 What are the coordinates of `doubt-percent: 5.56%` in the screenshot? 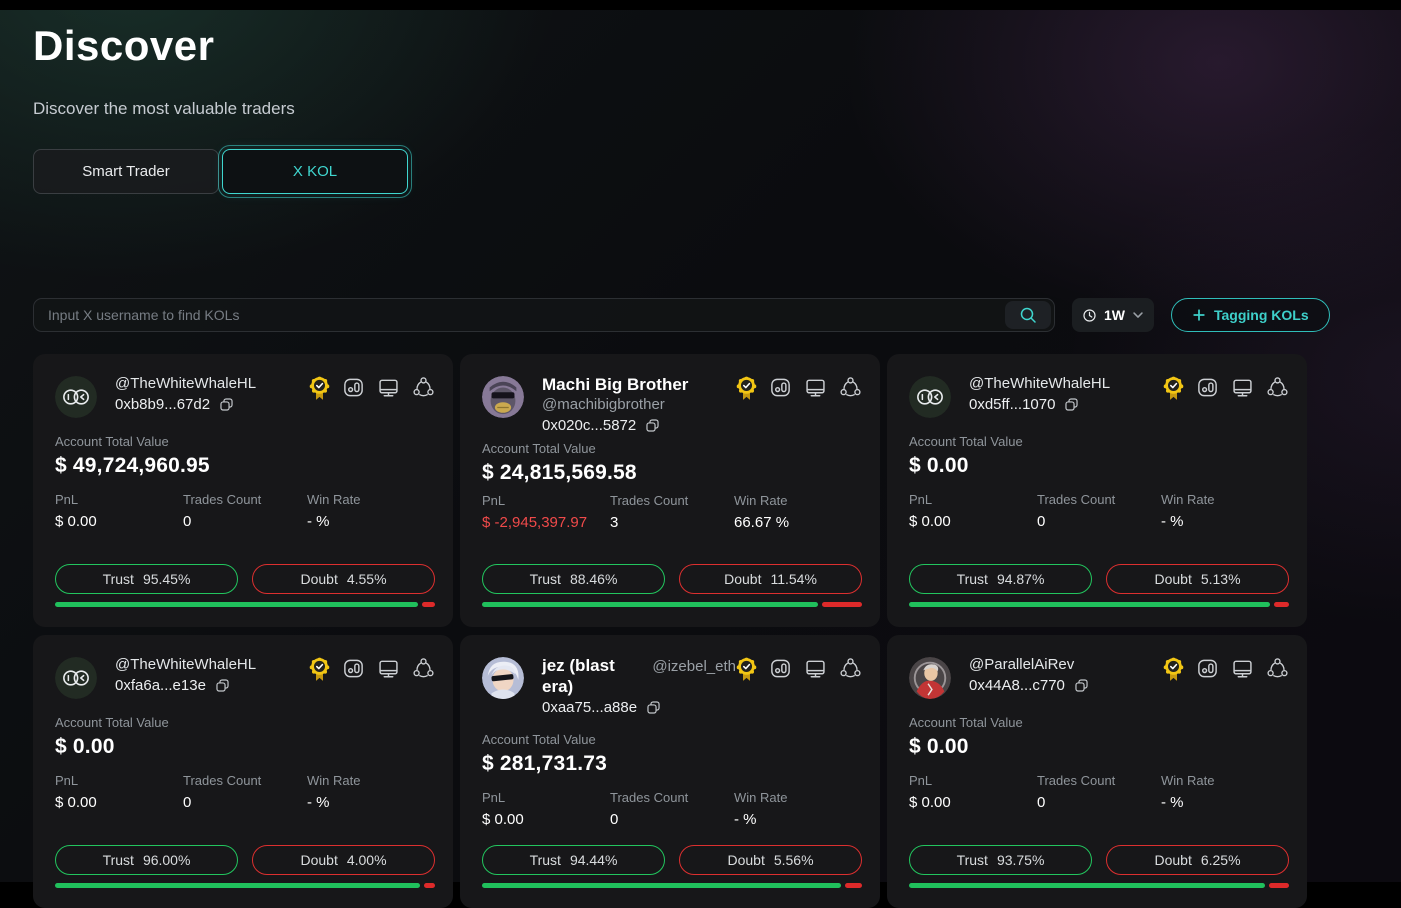 It's located at (794, 860).